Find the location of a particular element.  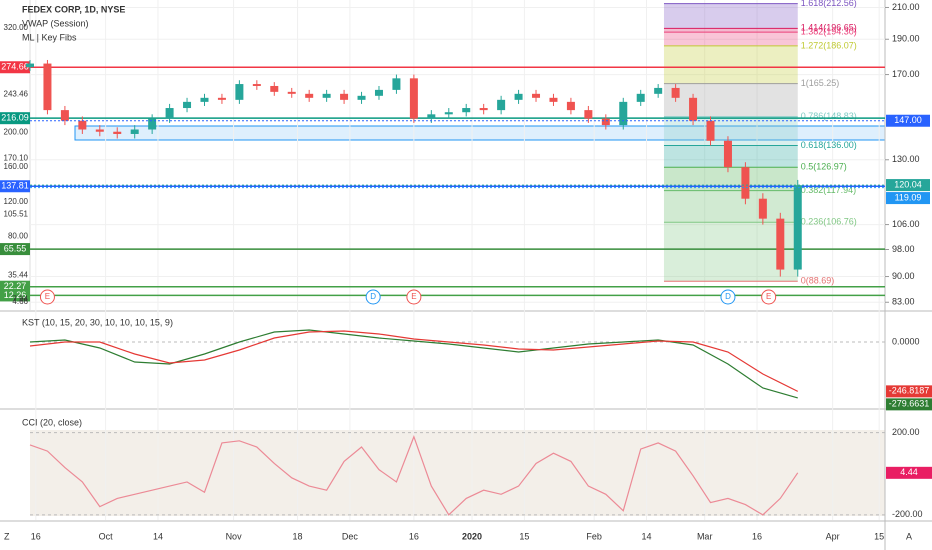

left-tick-label: 320.00 is located at coordinates (16, 27).